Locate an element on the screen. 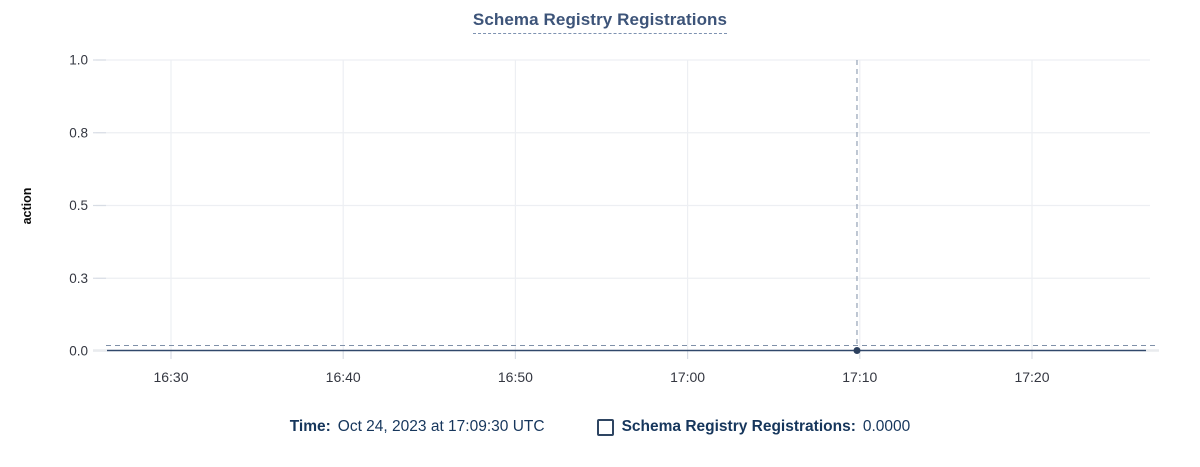 The image size is (1200, 467). y-axis-title: action is located at coordinates (27, 206).